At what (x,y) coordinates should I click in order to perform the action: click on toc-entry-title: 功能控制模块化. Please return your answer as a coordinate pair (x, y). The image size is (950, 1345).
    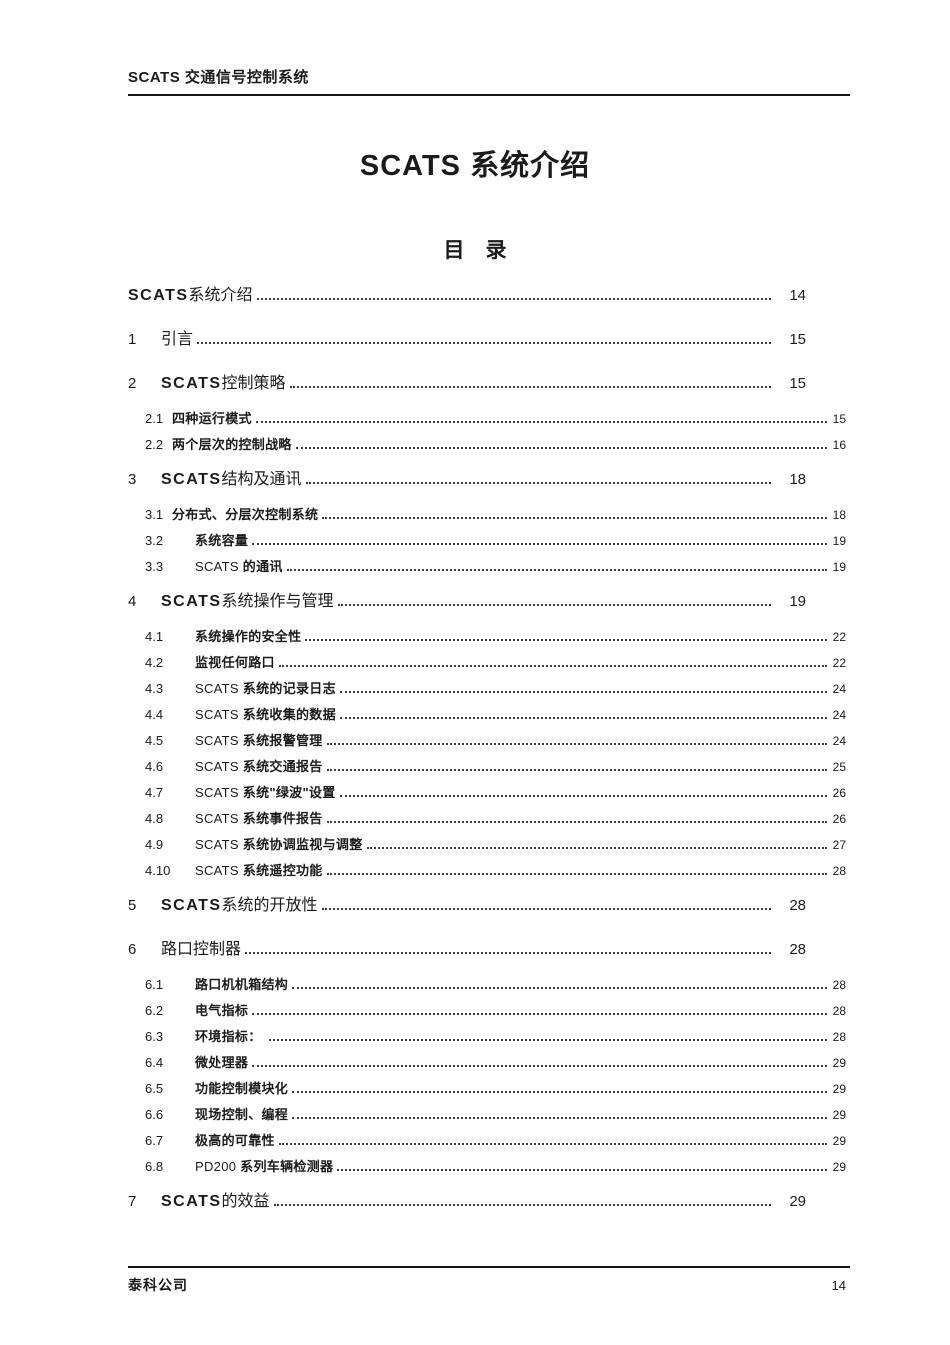
    Looking at the image, I should click on (241, 1089).